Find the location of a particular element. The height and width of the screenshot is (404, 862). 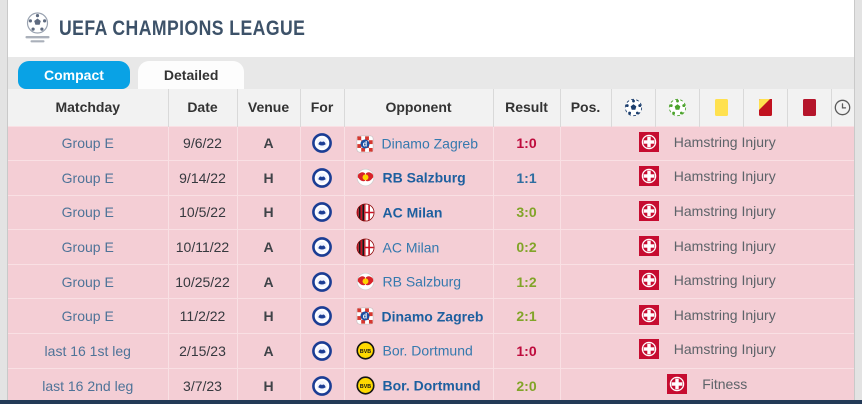

matchday-link: last 16 2nd leg is located at coordinates (88, 385).